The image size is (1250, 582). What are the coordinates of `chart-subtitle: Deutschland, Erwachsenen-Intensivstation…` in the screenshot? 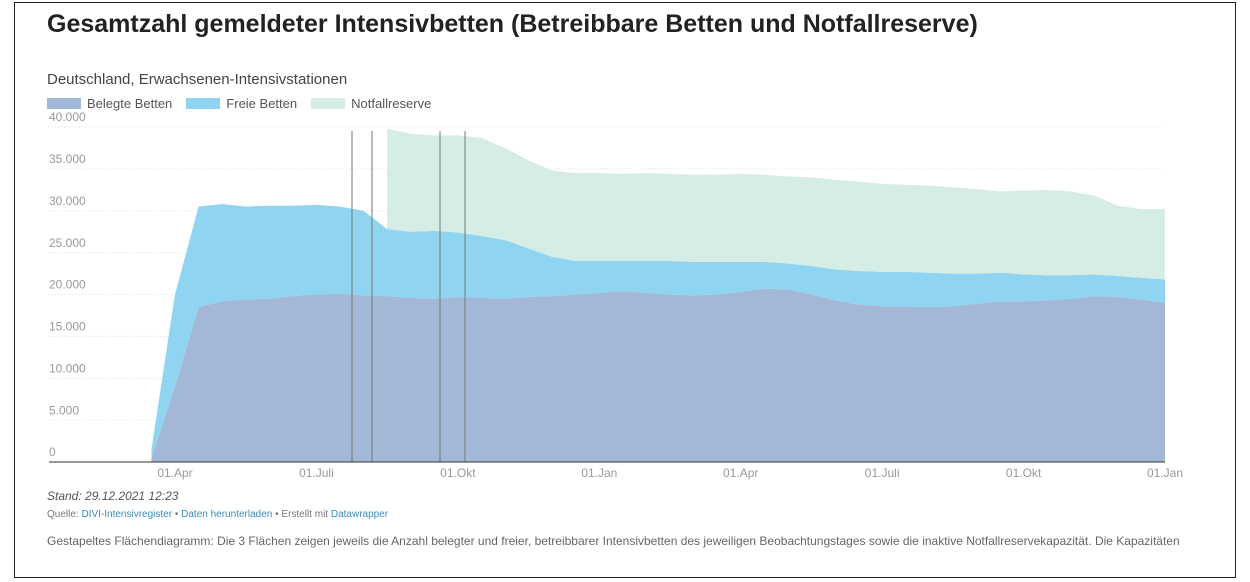 It's located at (197, 79).